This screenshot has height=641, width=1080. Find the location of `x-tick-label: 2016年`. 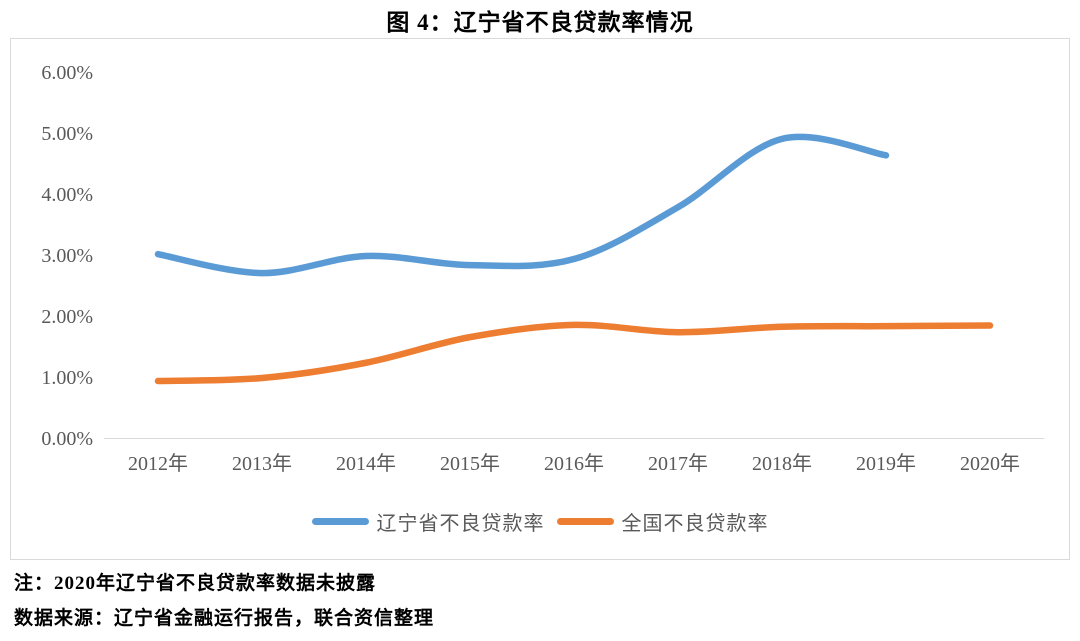

x-tick-label: 2016年 is located at coordinates (574, 464).